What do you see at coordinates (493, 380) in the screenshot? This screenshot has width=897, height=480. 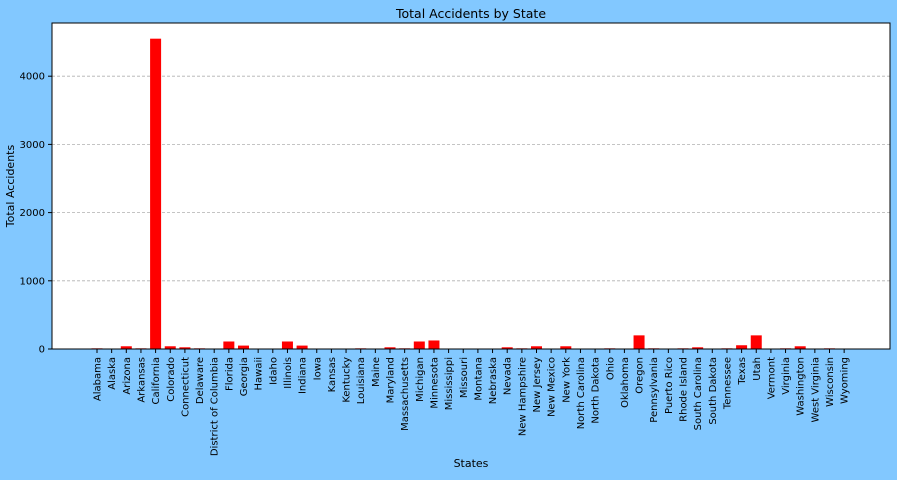 I see `x-tick-label: Nebraska` at bounding box center [493, 380].